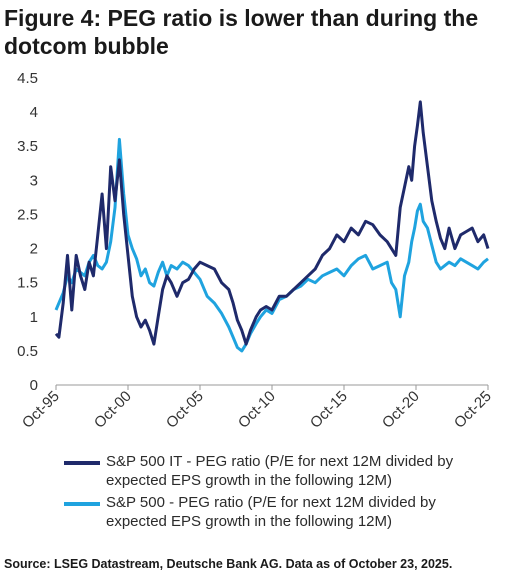  What do you see at coordinates (329, 410) in the screenshot?
I see `x-tick-label: Oct-15` at bounding box center [329, 410].